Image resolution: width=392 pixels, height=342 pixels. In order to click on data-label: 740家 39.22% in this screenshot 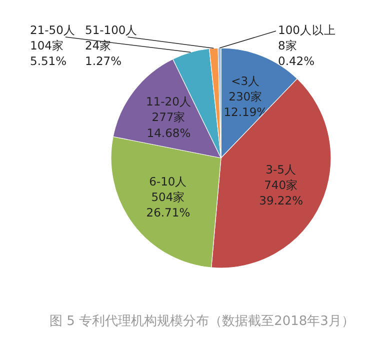, I will do `click(281, 193)`.